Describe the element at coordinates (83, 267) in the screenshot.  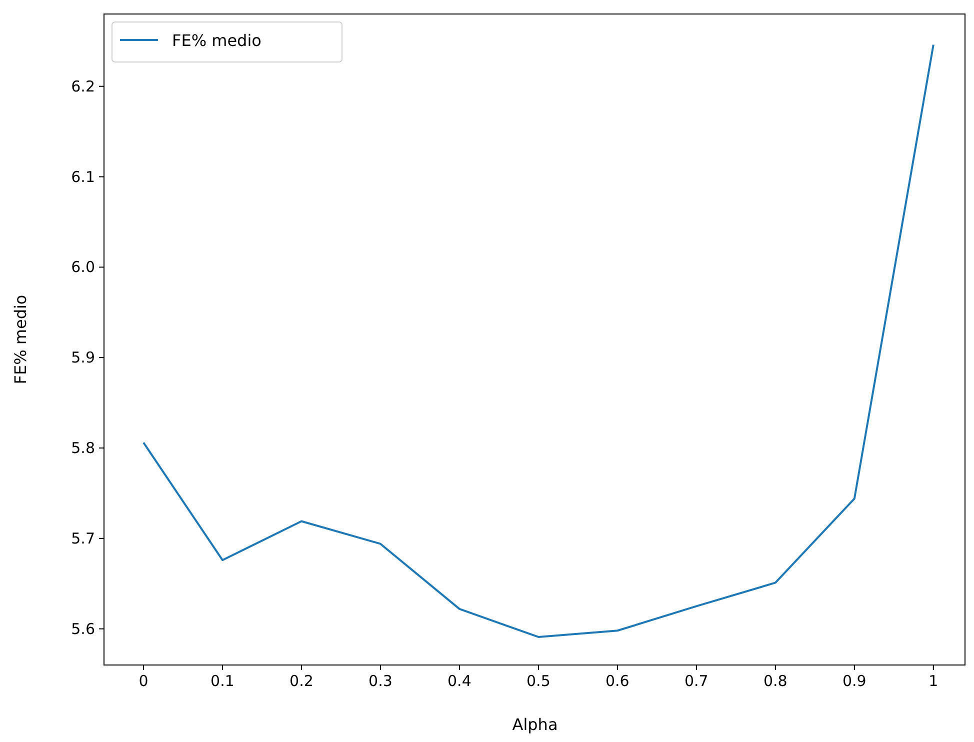
I see `y-tick-label: 6.0` at that location.